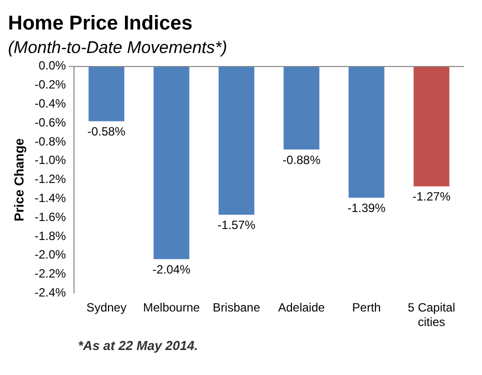 The height and width of the screenshot is (375, 482). What do you see at coordinates (302, 307) in the screenshot?
I see `x-tick-label: Adelaide` at bounding box center [302, 307].